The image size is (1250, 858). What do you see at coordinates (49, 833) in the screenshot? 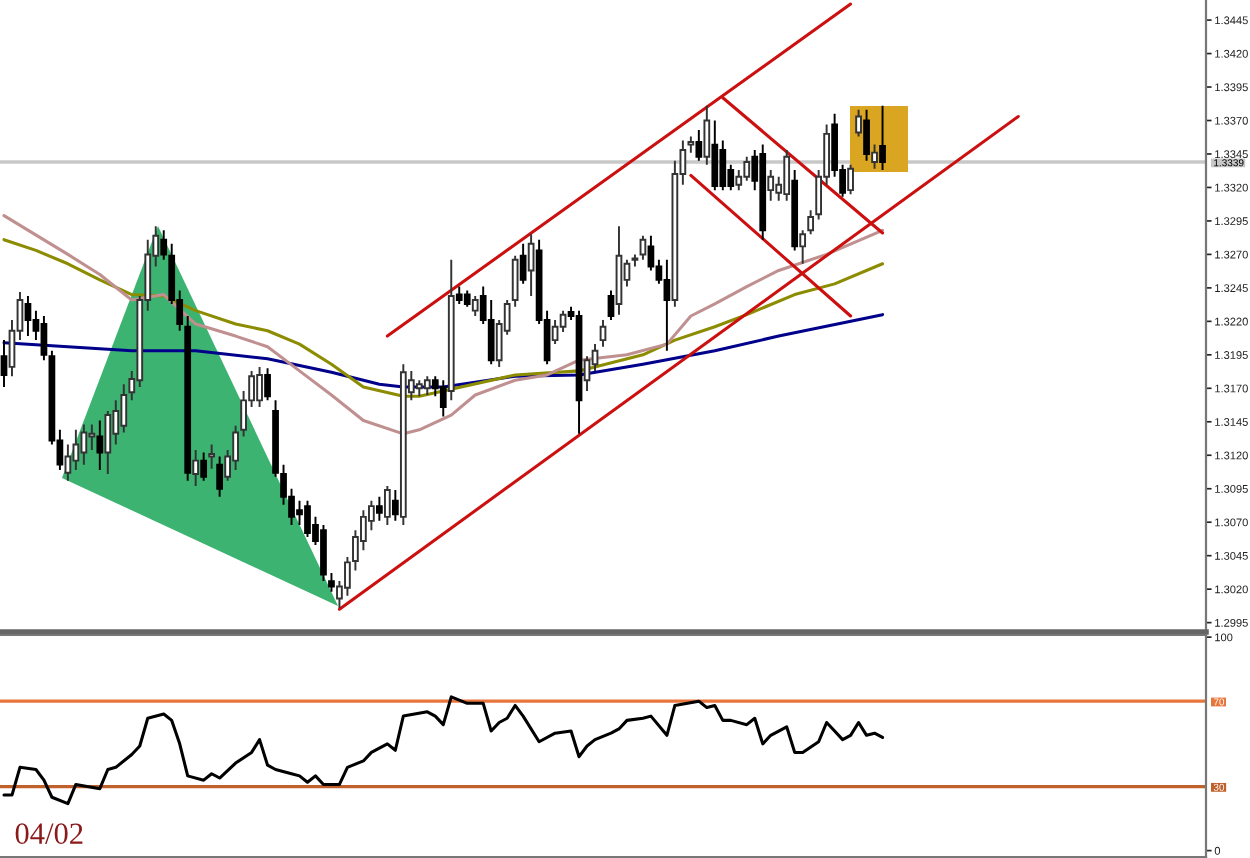
I see `annotation: 04/02` at bounding box center [49, 833].